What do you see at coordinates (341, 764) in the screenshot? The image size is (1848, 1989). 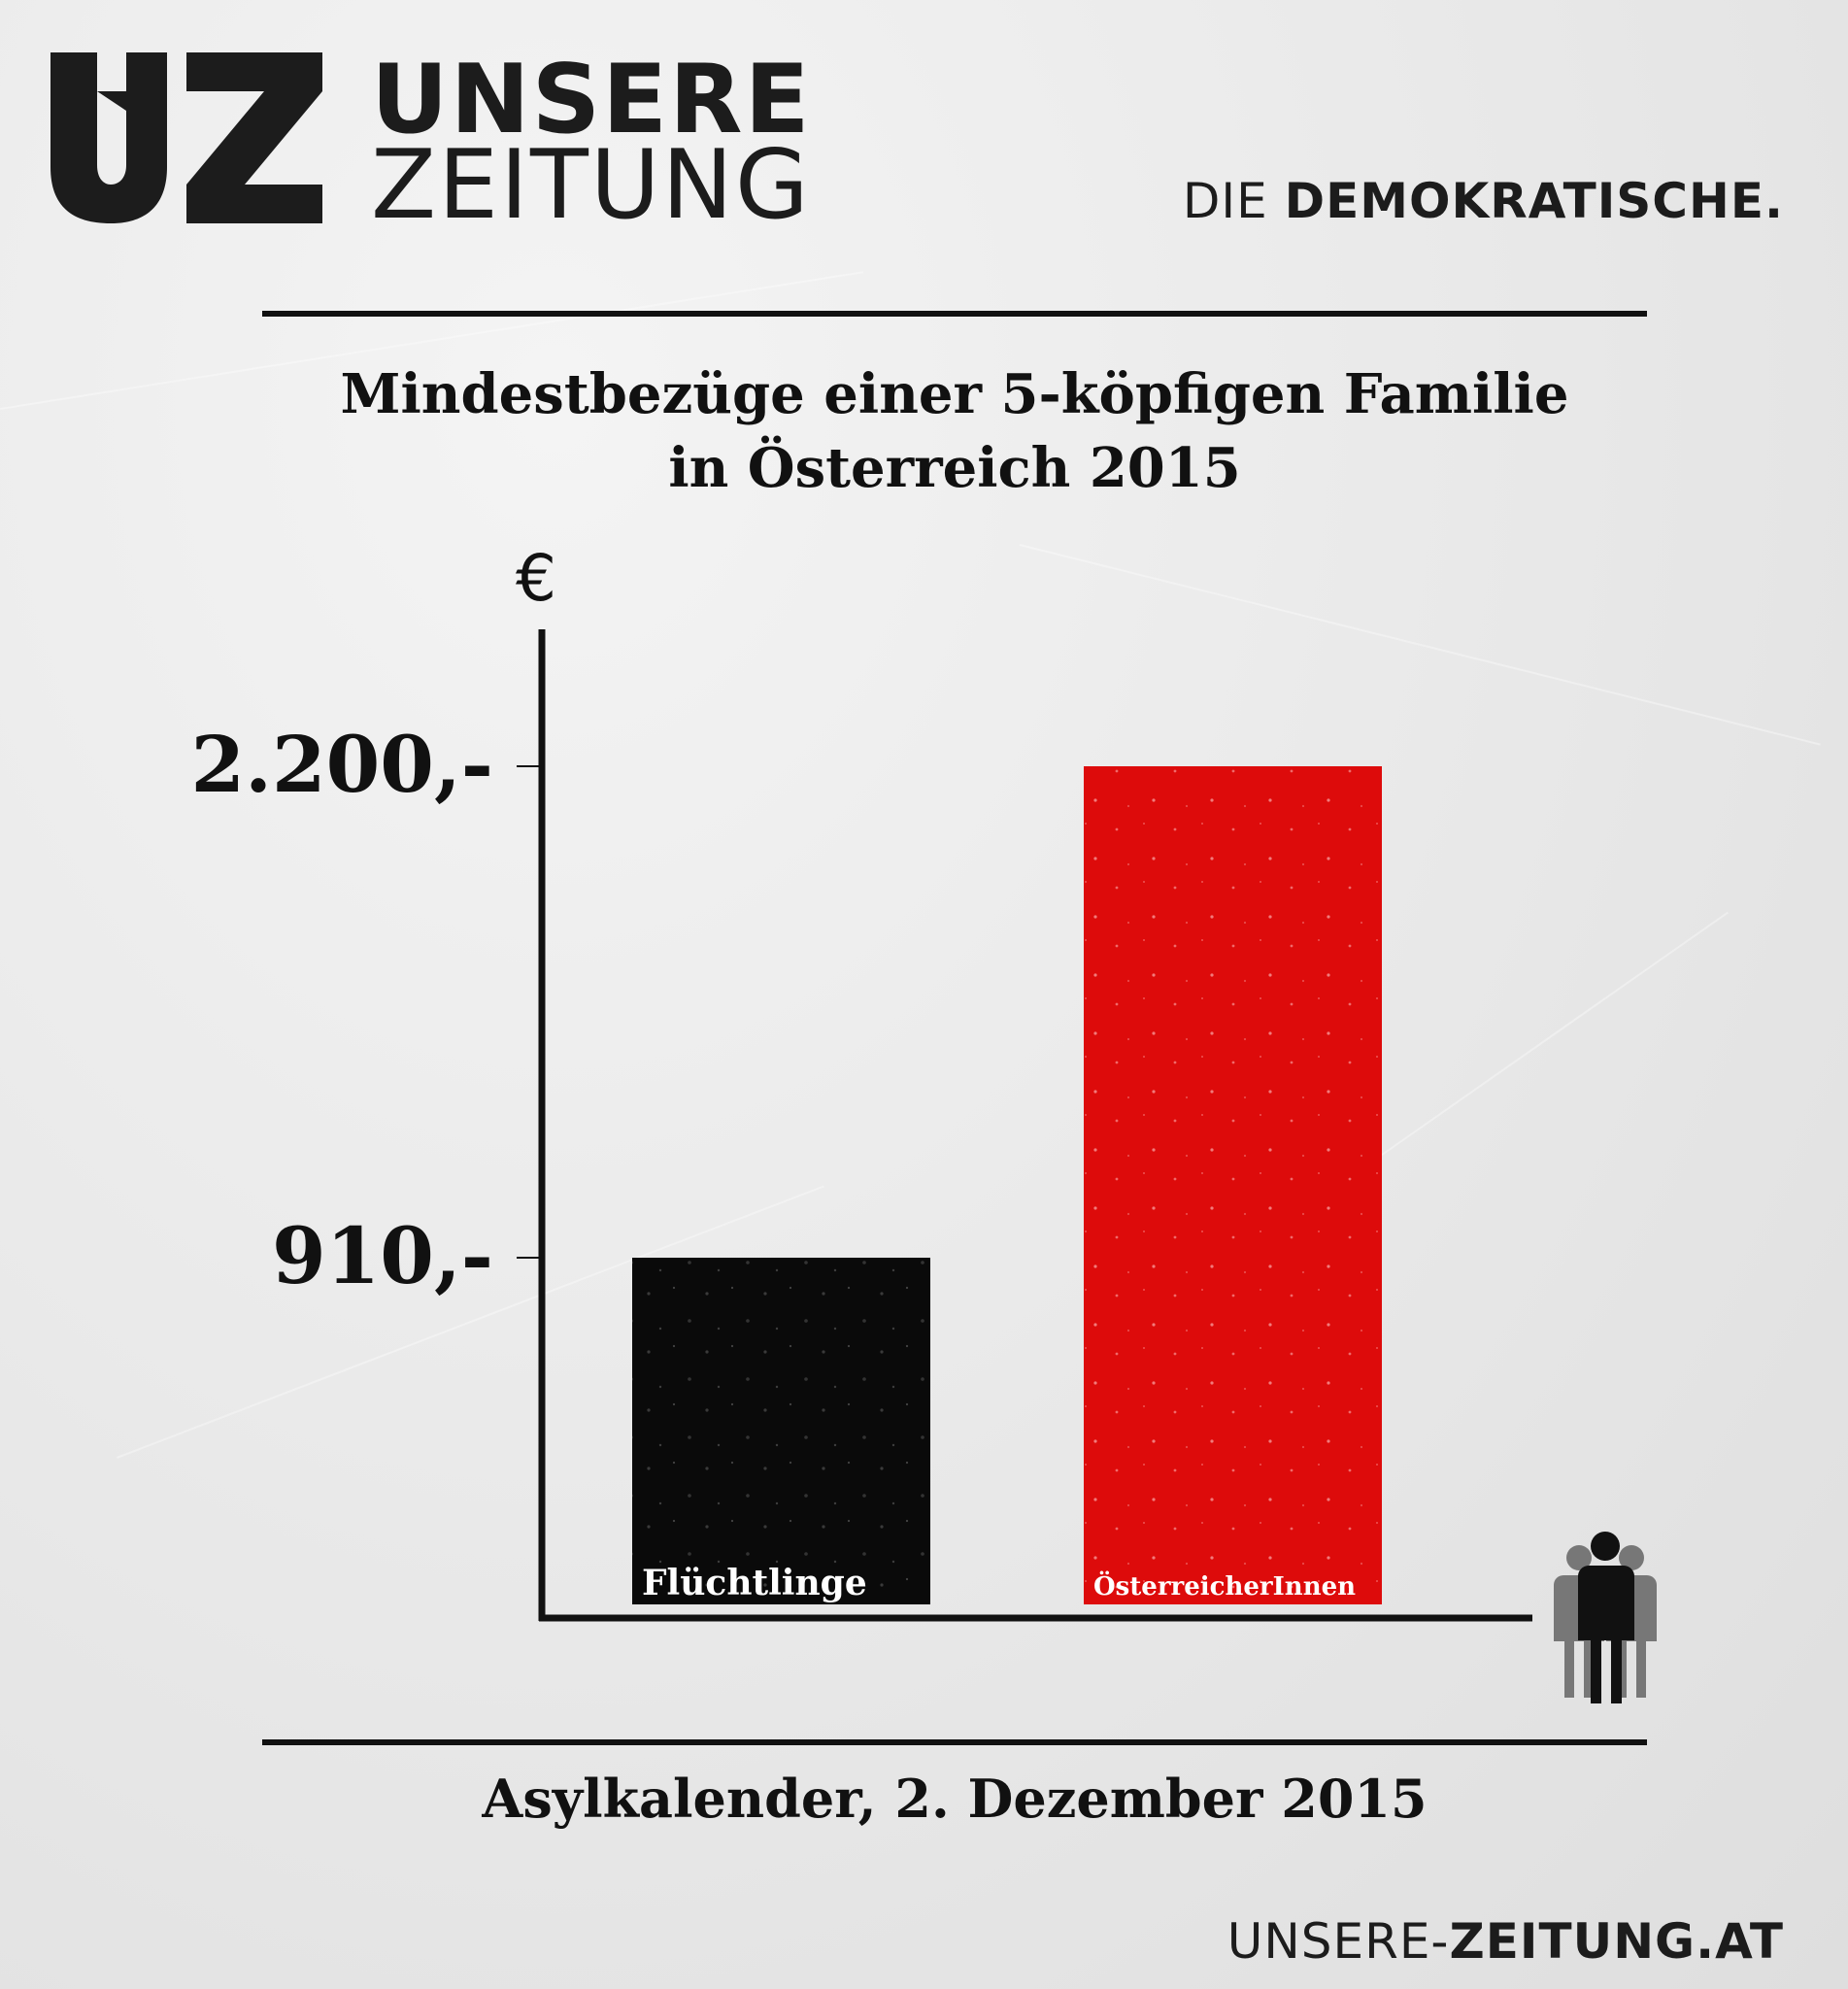 I see `y-tick-label: 2.200,-` at bounding box center [341, 764].